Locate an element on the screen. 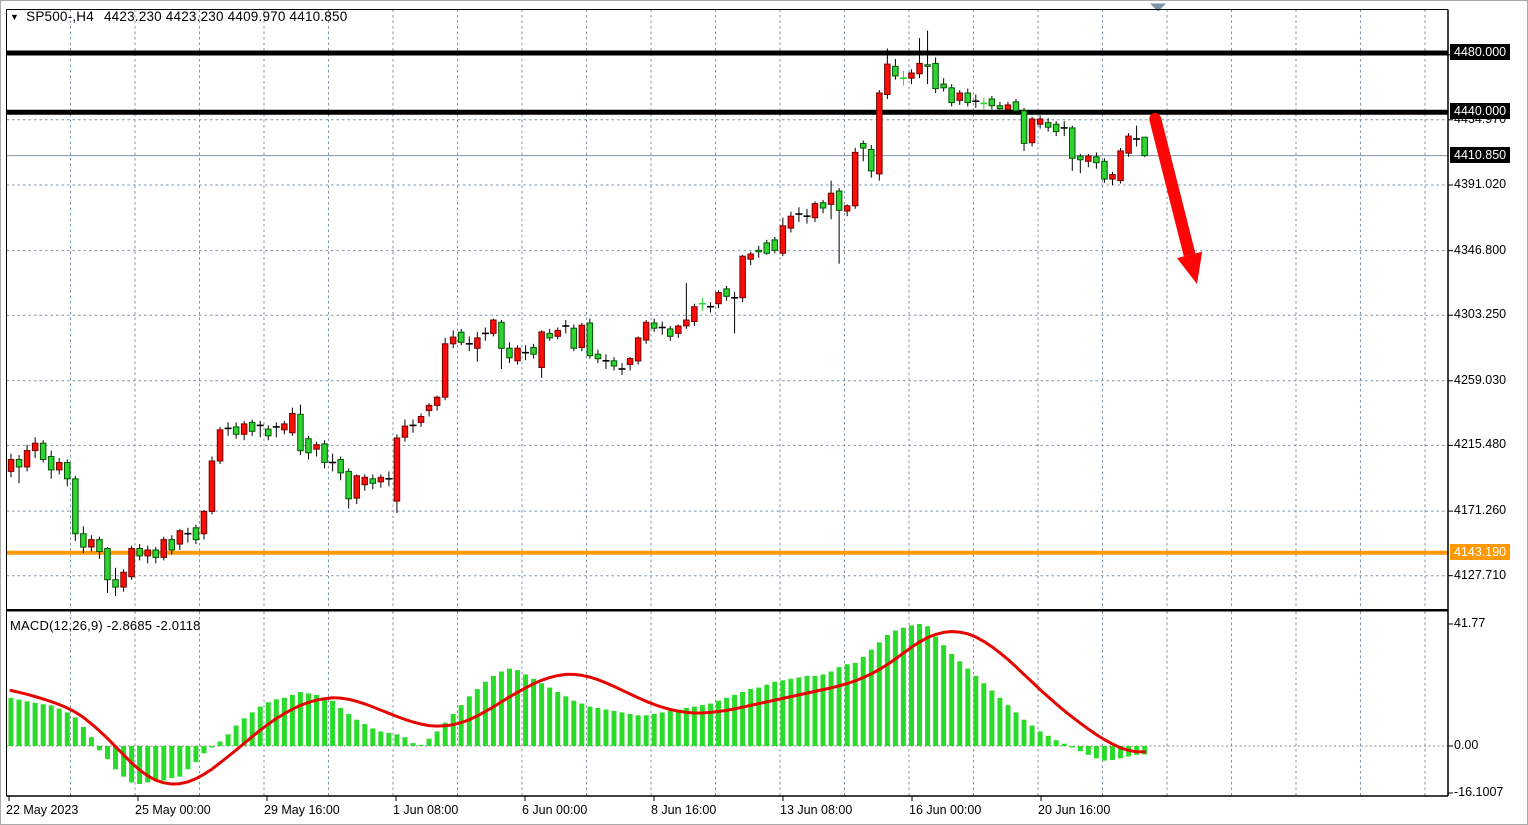 Image resolution: width=1528 pixels, height=825 pixels. time-axis-label: 25 May 00:00 is located at coordinates (173, 810).